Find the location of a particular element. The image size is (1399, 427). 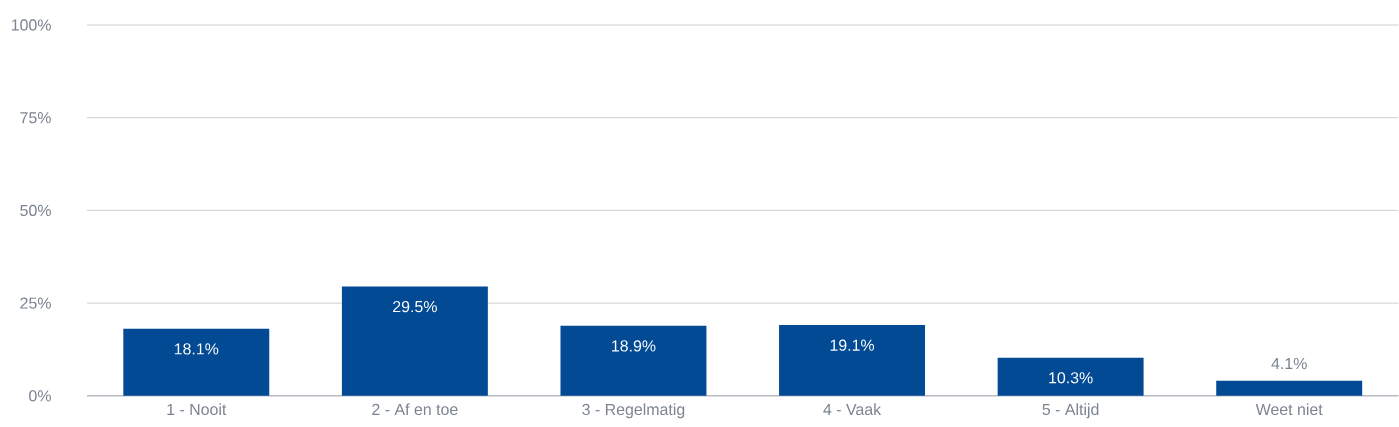

y-tick-label: 0% is located at coordinates (40, 396).